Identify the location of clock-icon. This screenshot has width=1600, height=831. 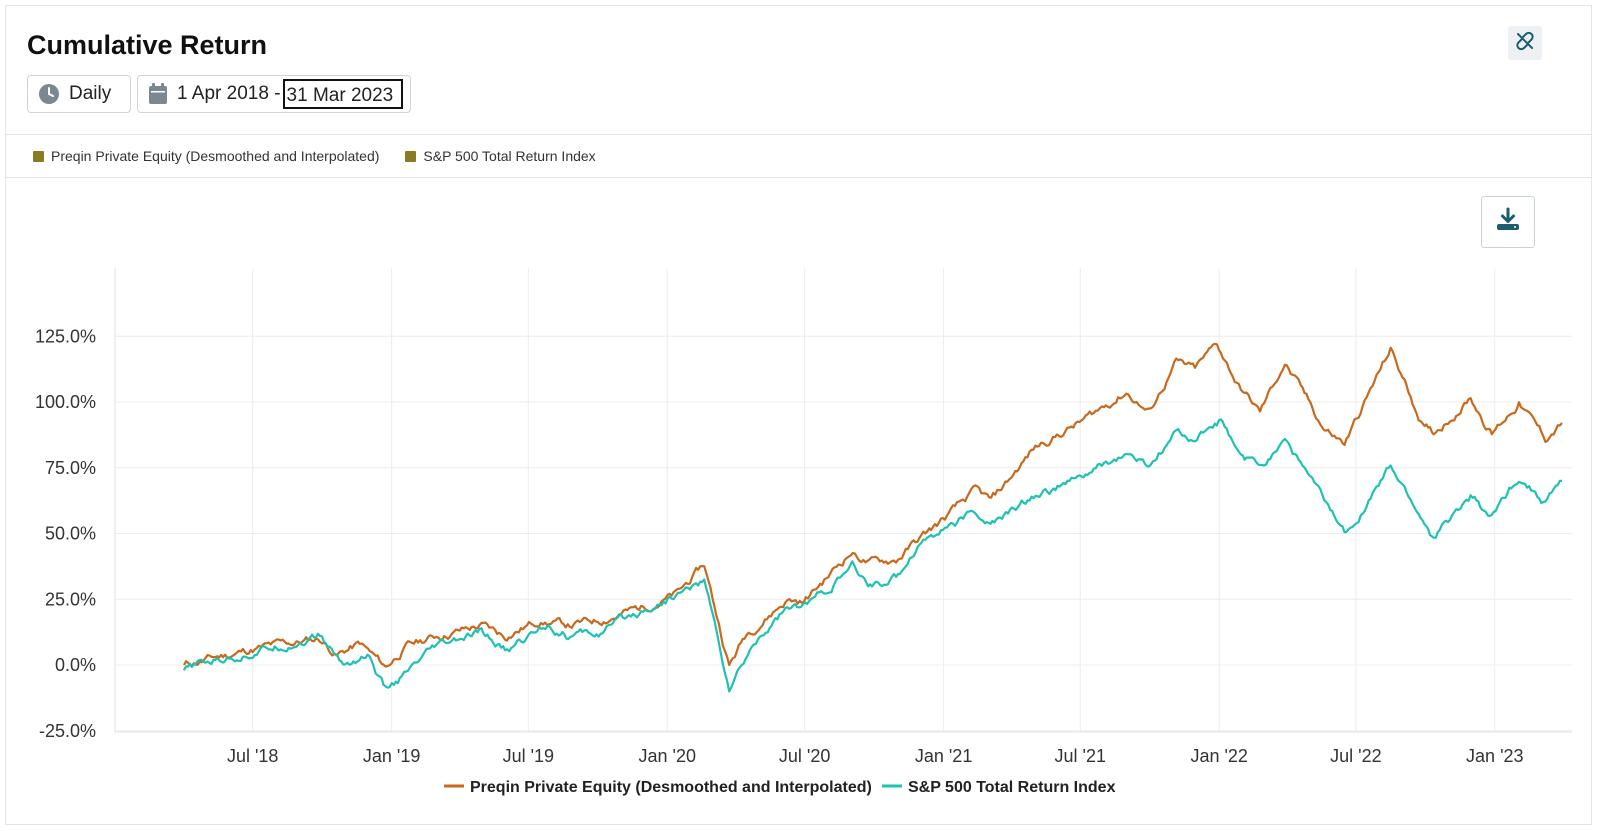
(49, 94).